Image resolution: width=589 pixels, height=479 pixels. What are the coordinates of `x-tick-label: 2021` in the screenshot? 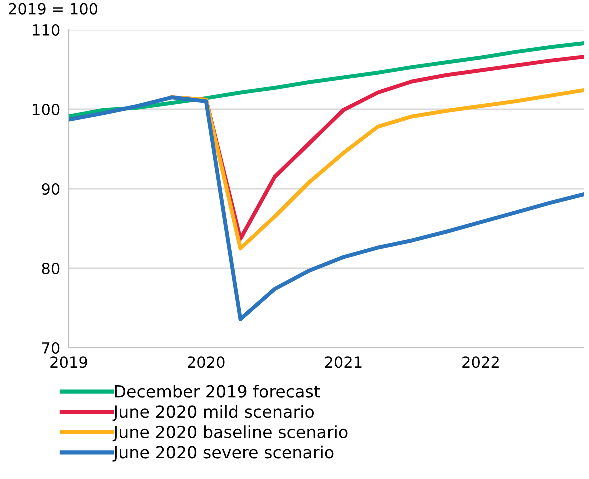 It's located at (343, 362).